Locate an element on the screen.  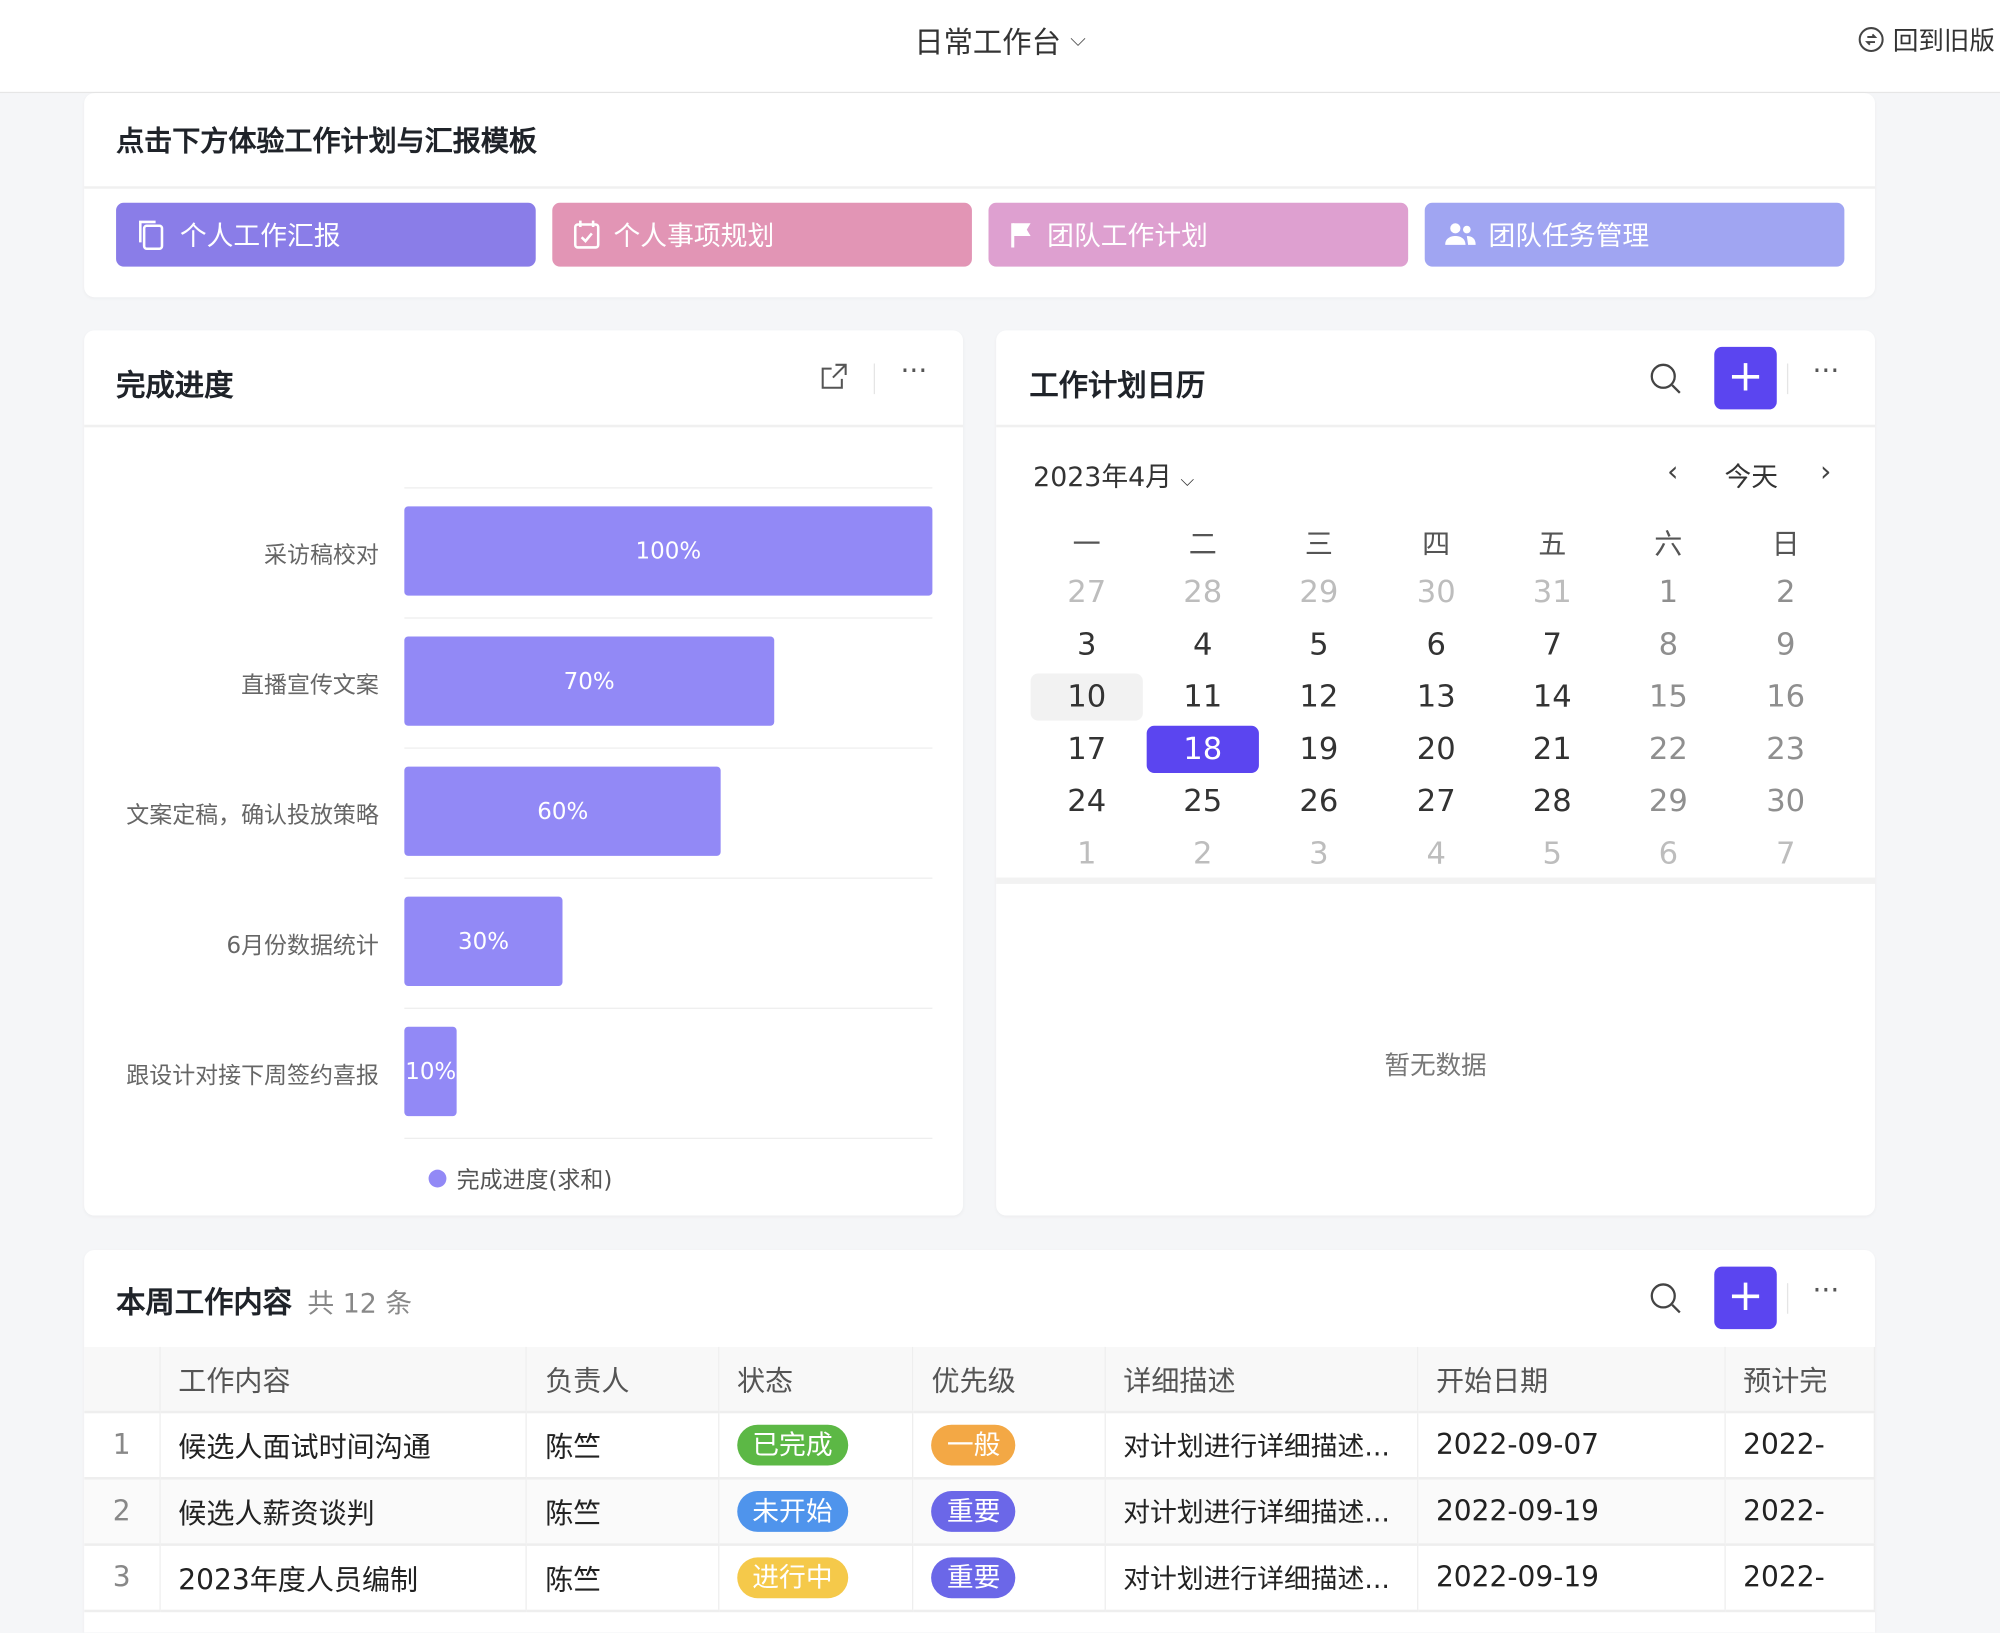
workspace-switcher: 日常工作台 ⌵ is located at coordinates (1000, 39).